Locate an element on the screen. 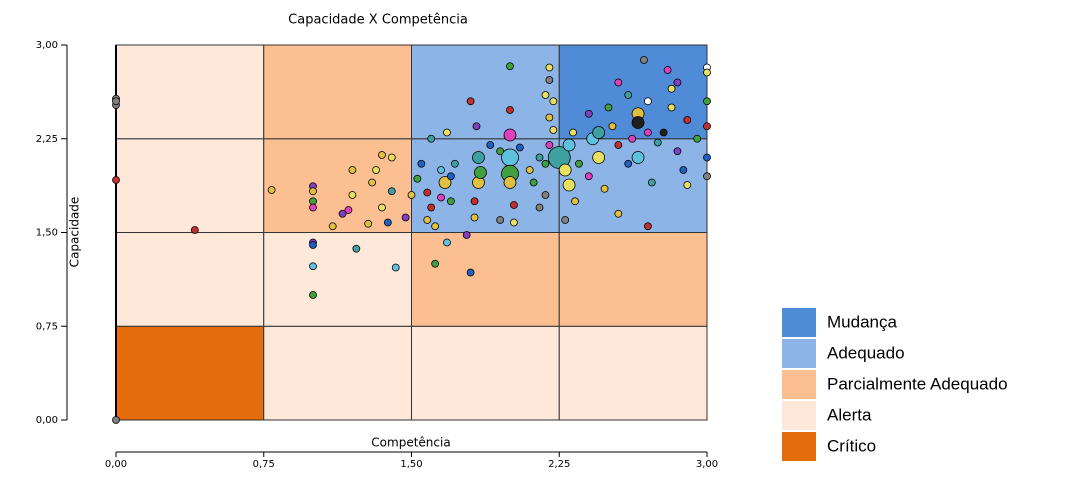 This screenshot has width=1076, height=477. x-axis-label: Competência is located at coordinates (410, 443).